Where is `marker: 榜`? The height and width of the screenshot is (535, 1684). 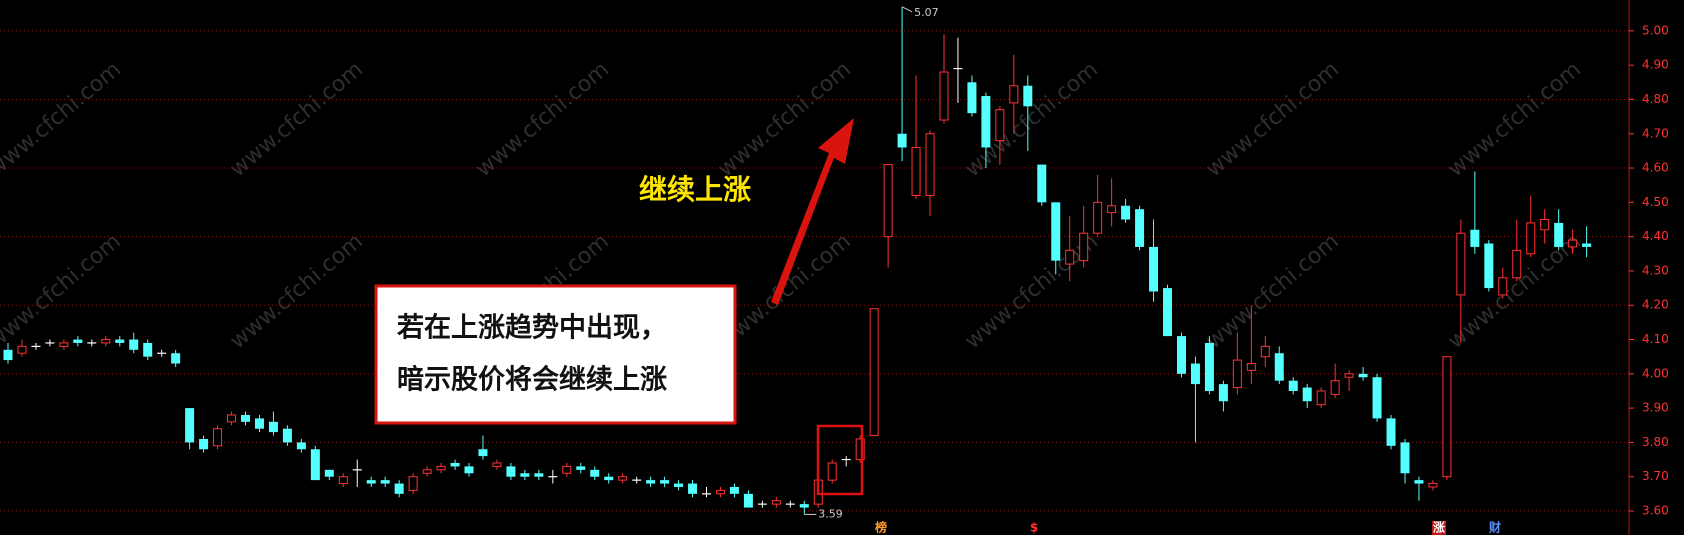
marker: 榜 is located at coordinates (881, 527).